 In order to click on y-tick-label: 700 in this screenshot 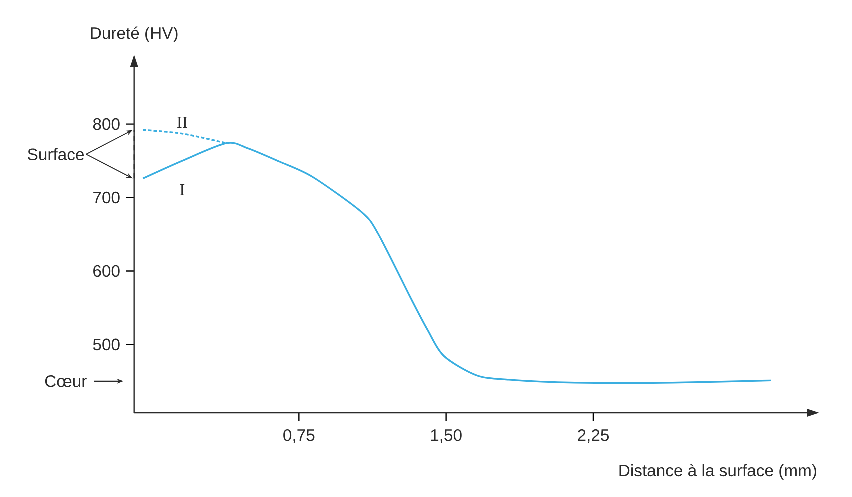, I will do `click(107, 198)`.